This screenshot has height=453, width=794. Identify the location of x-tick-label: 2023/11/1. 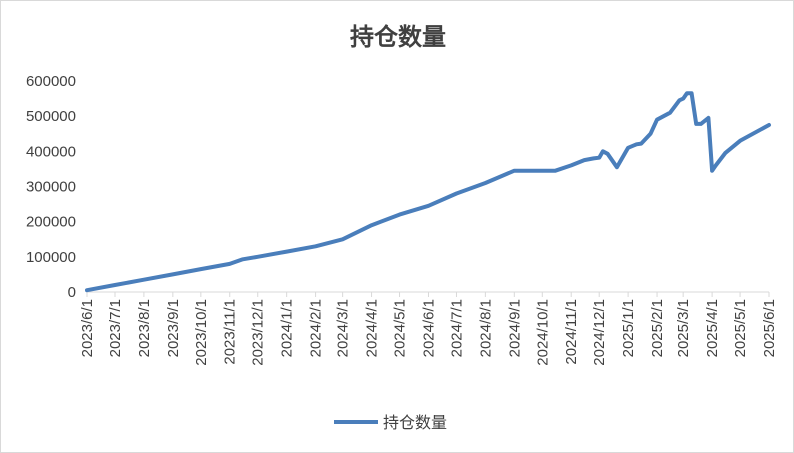
(230, 332).